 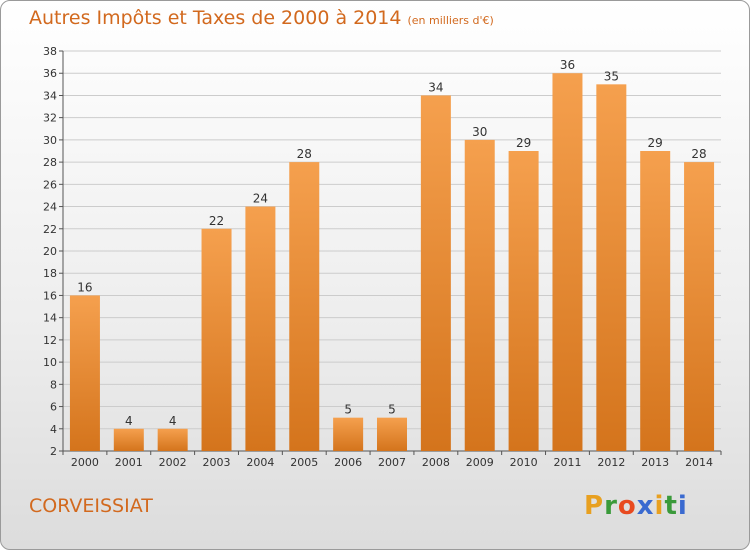 I want to click on y-tick-label: 8, so click(x=53, y=384).